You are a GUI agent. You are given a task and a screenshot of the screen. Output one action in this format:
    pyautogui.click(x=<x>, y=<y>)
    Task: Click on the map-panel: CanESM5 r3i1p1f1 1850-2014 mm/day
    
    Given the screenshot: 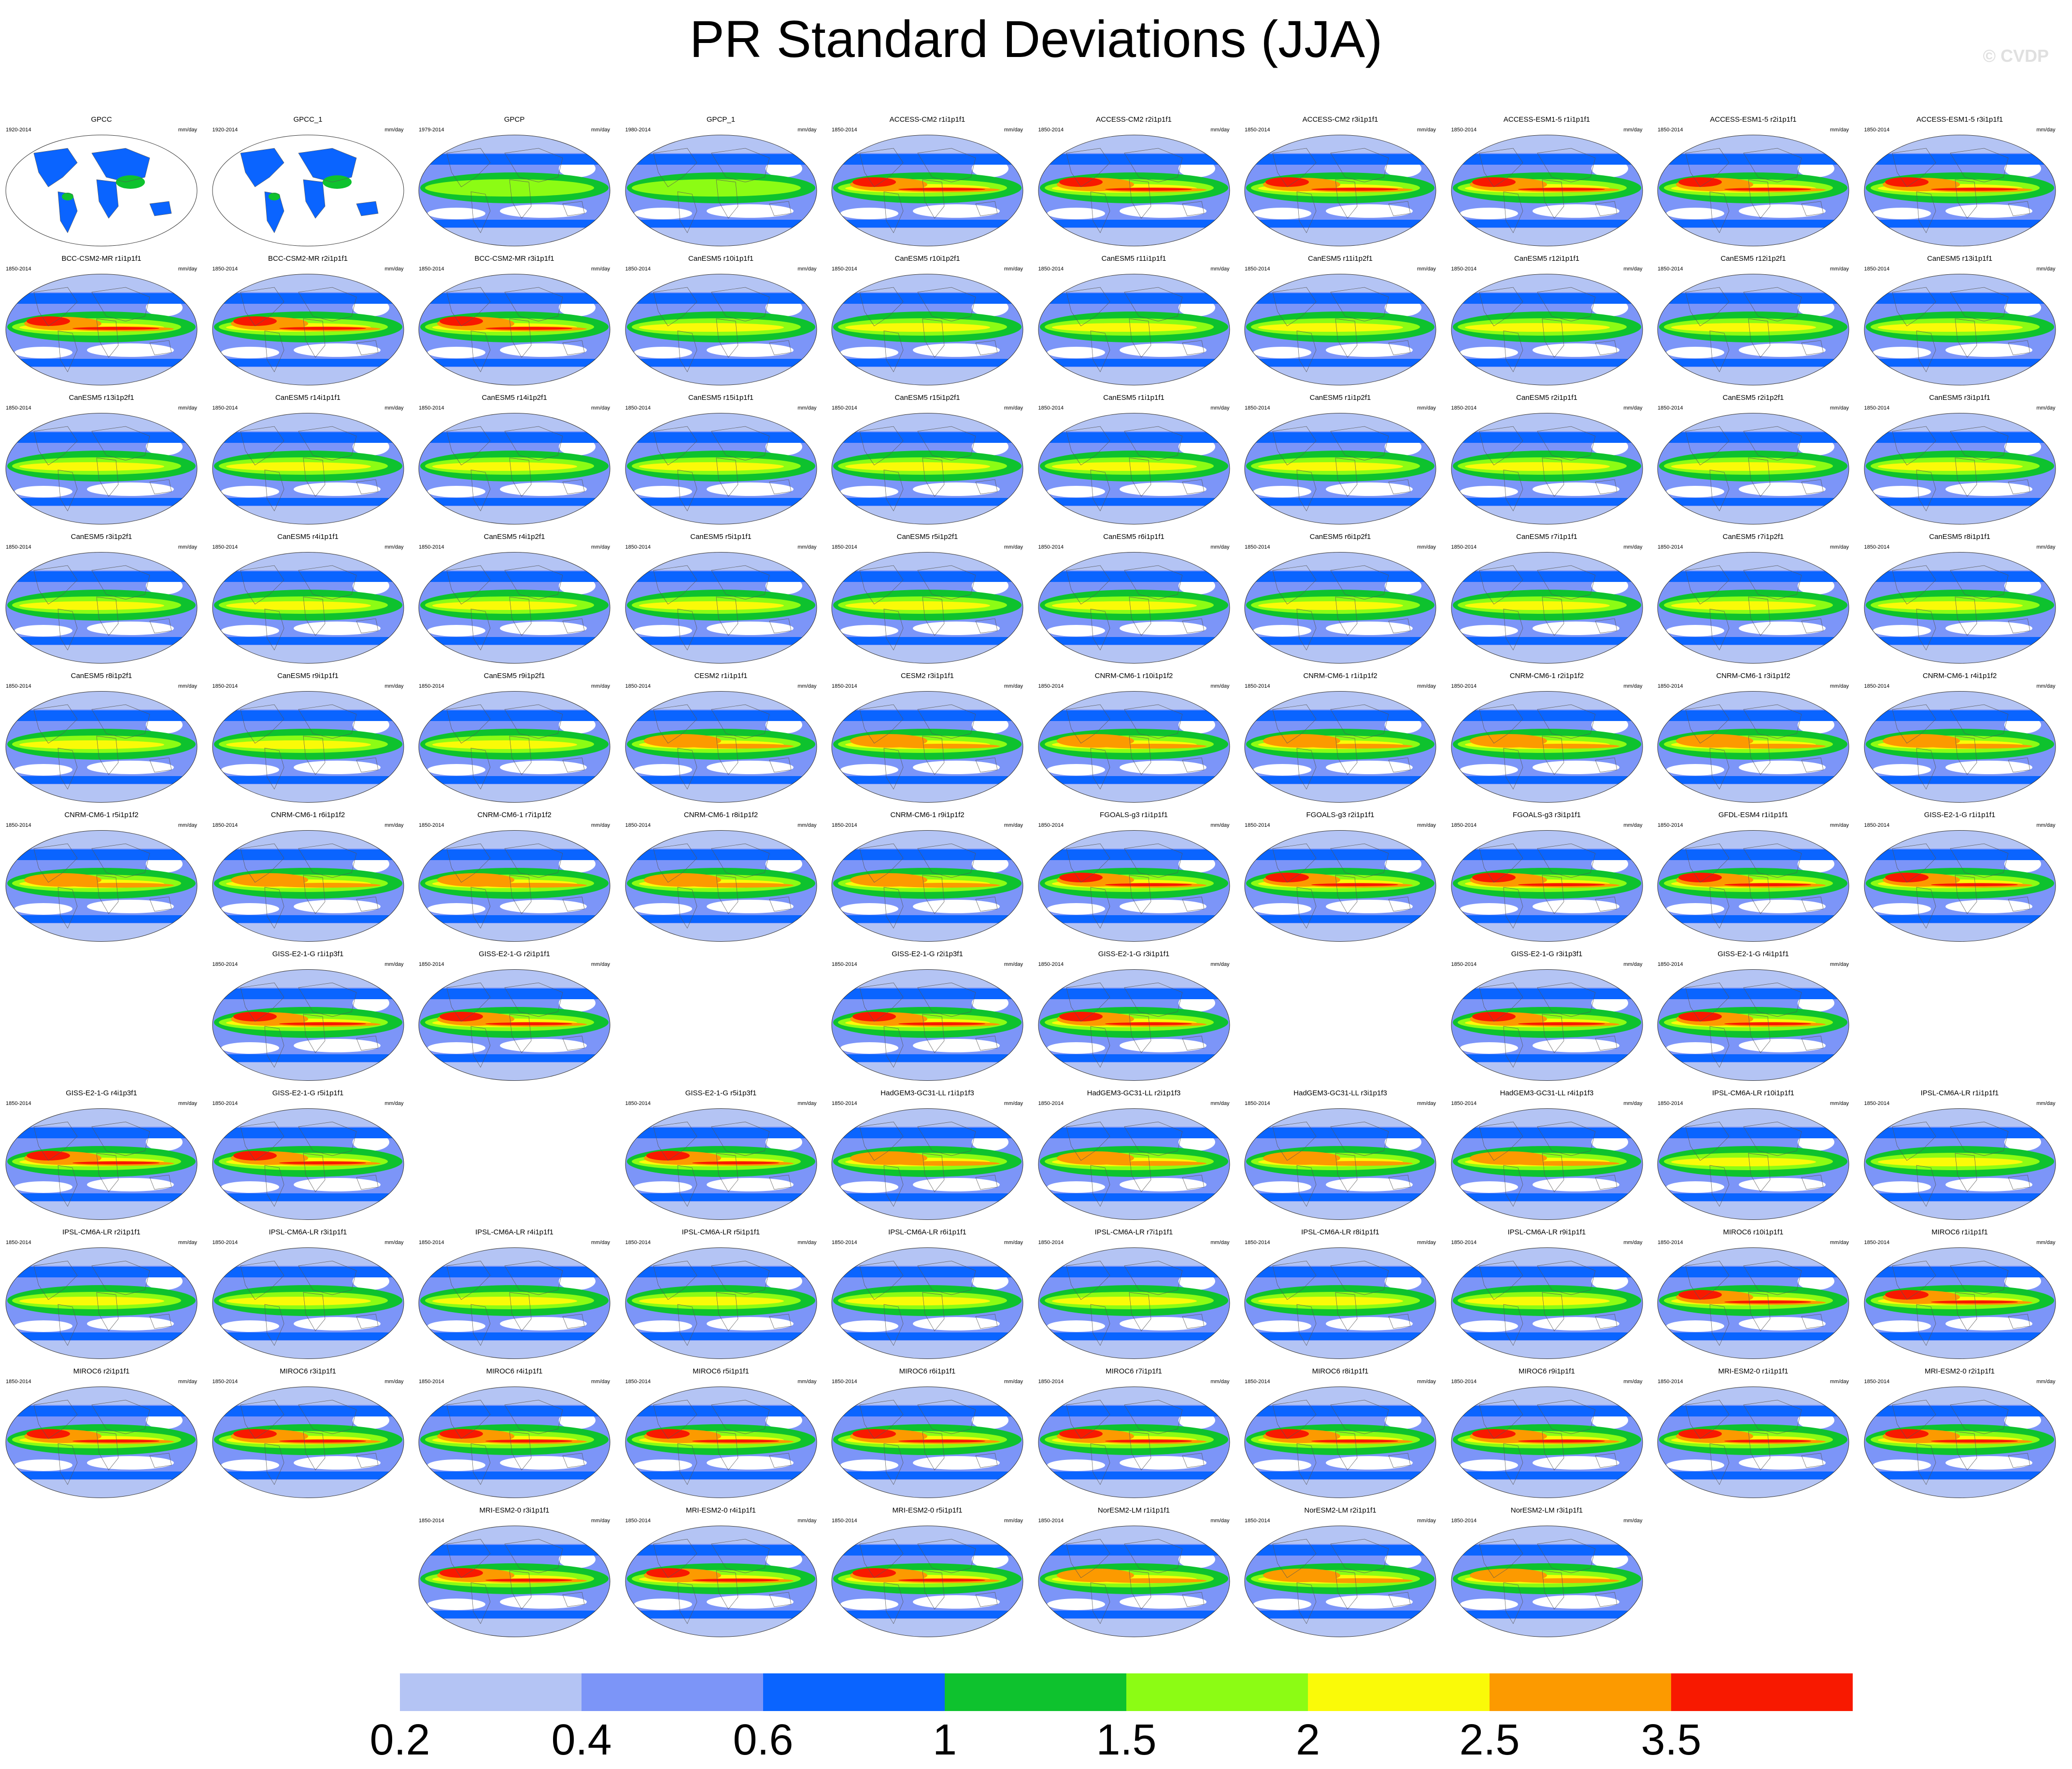 What is the action you would take?
    pyautogui.click(x=1960, y=460)
    